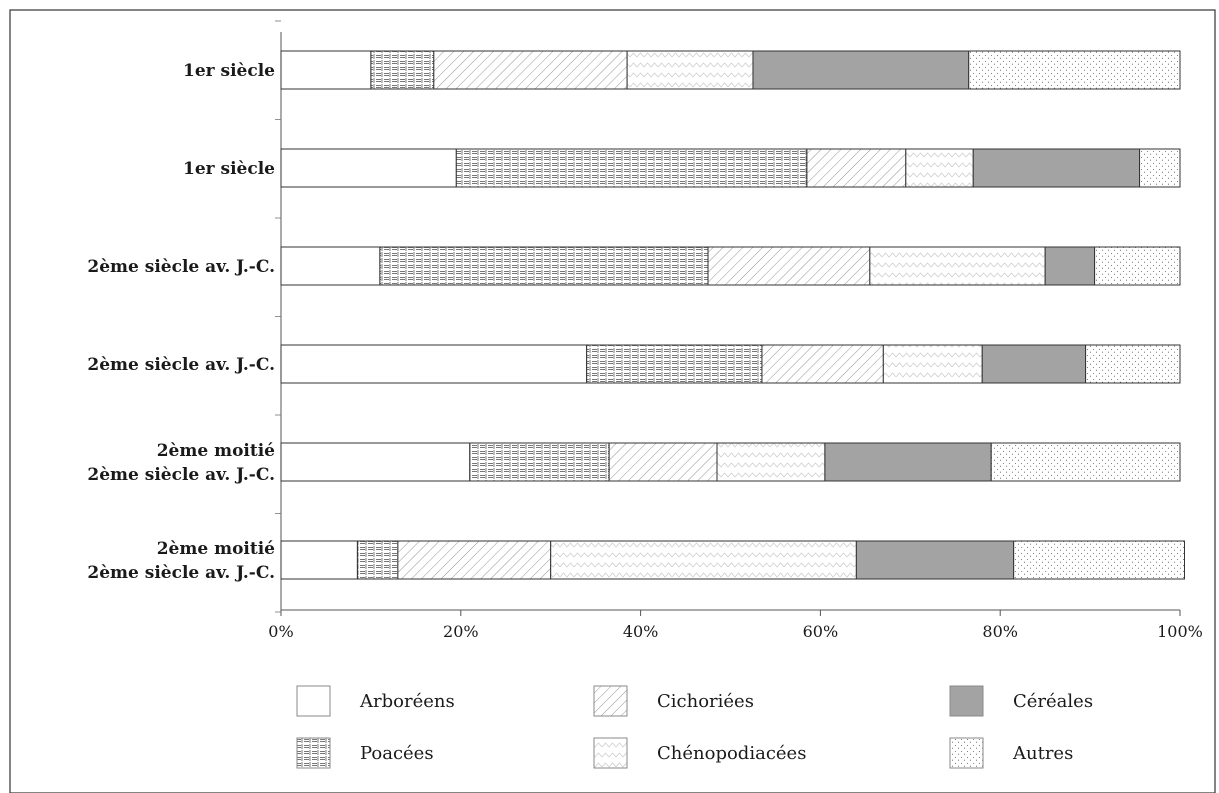  Describe the element at coordinates (735, 631) in the screenshot. I see `x-tick-labels: 0% 20% 40% 60% 80% 100%` at that location.